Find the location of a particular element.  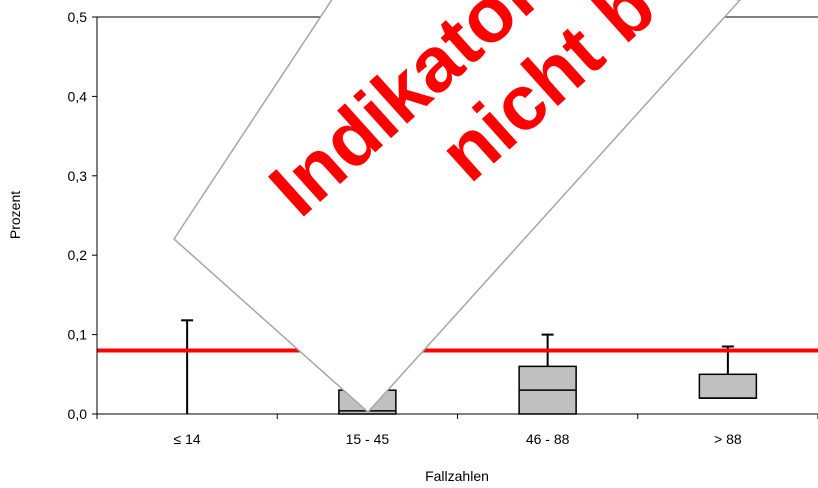

y-tick-label: 0,3 is located at coordinates (78, 176).